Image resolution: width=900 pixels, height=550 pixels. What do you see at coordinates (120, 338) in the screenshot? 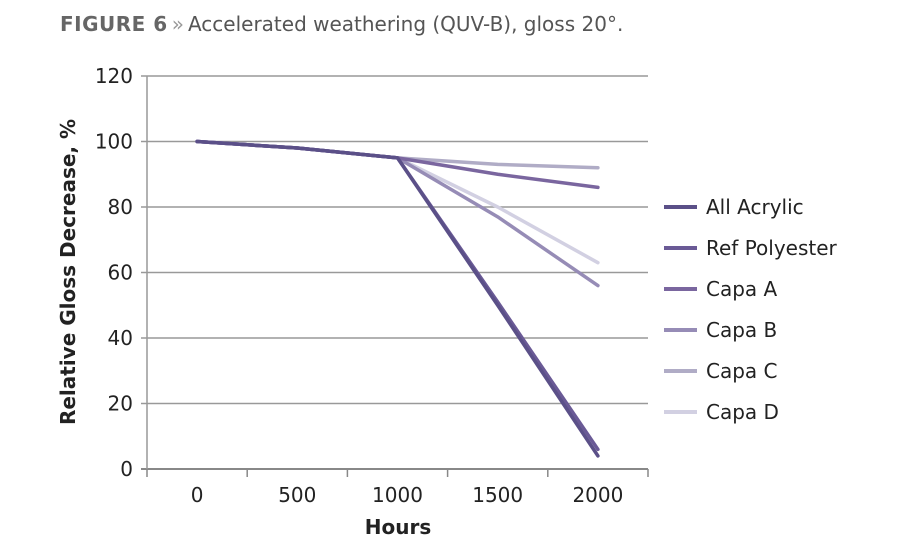
I see `y-tick-label: 40` at bounding box center [120, 338].